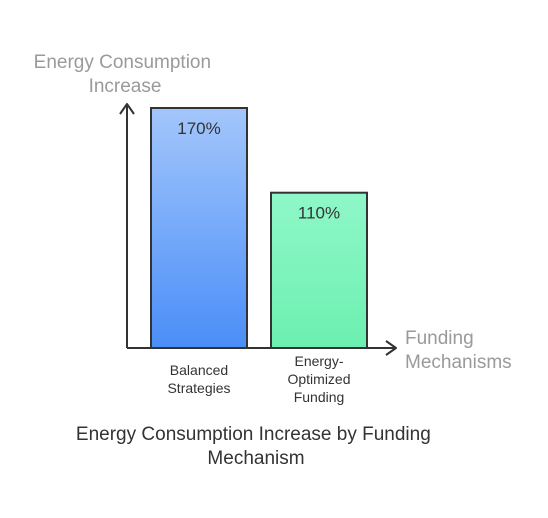  I want to click on category-label-line: Strategies, so click(198, 388).